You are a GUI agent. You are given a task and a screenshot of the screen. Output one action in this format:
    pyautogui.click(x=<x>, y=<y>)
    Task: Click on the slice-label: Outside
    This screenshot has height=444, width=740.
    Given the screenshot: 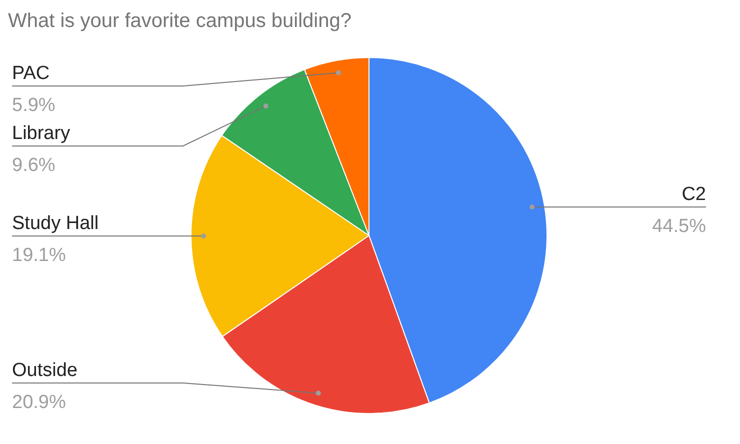 What is the action you would take?
    pyautogui.click(x=45, y=370)
    